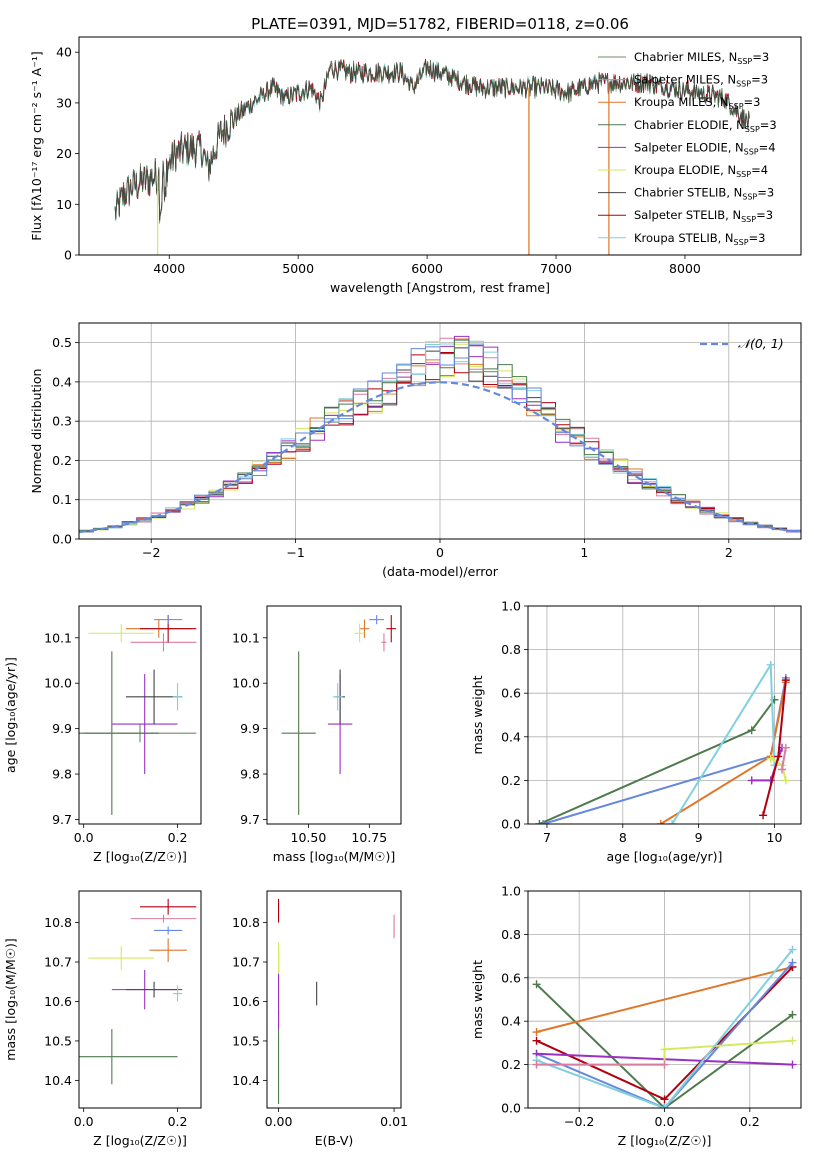 Image resolution: width=819 pixels, height=1174 pixels. I want to click on y-tick-label: 10.6, so click(246, 1001).